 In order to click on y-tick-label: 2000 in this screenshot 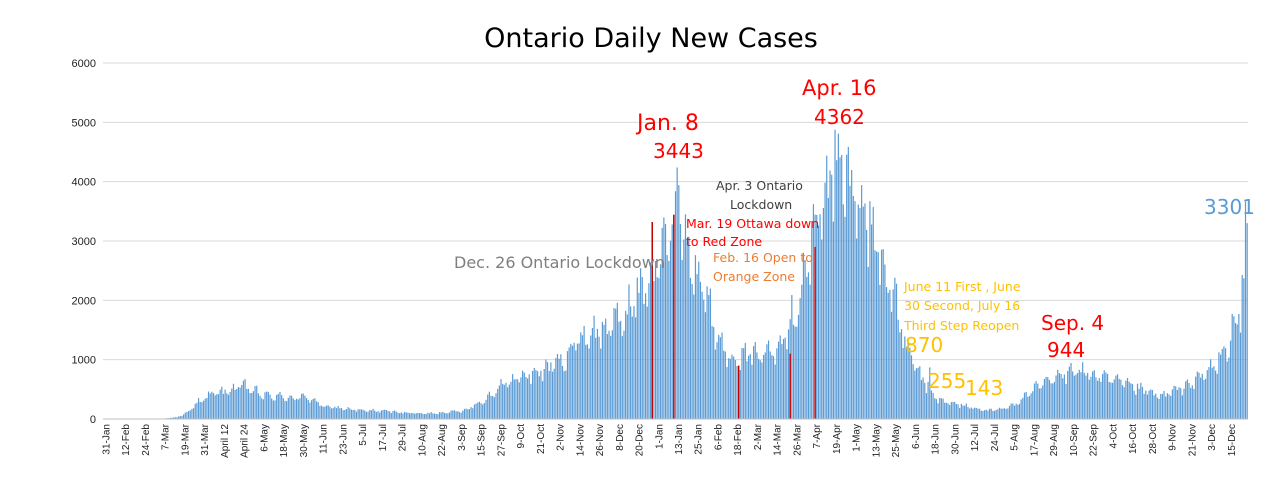, I will do `click(84, 301)`.